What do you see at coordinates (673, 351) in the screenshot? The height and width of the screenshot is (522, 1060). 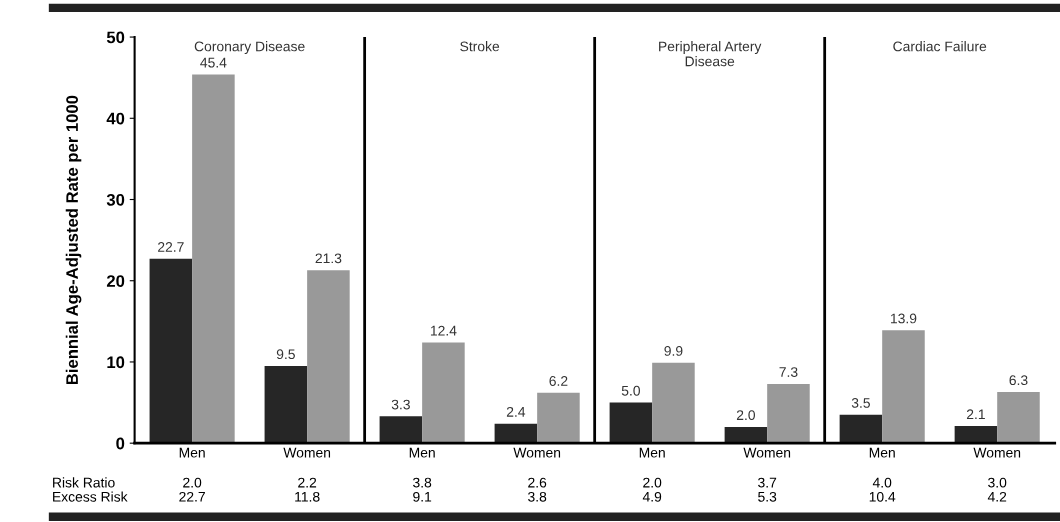 I see `data-label: 9.9` at bounding box center [673, 351].